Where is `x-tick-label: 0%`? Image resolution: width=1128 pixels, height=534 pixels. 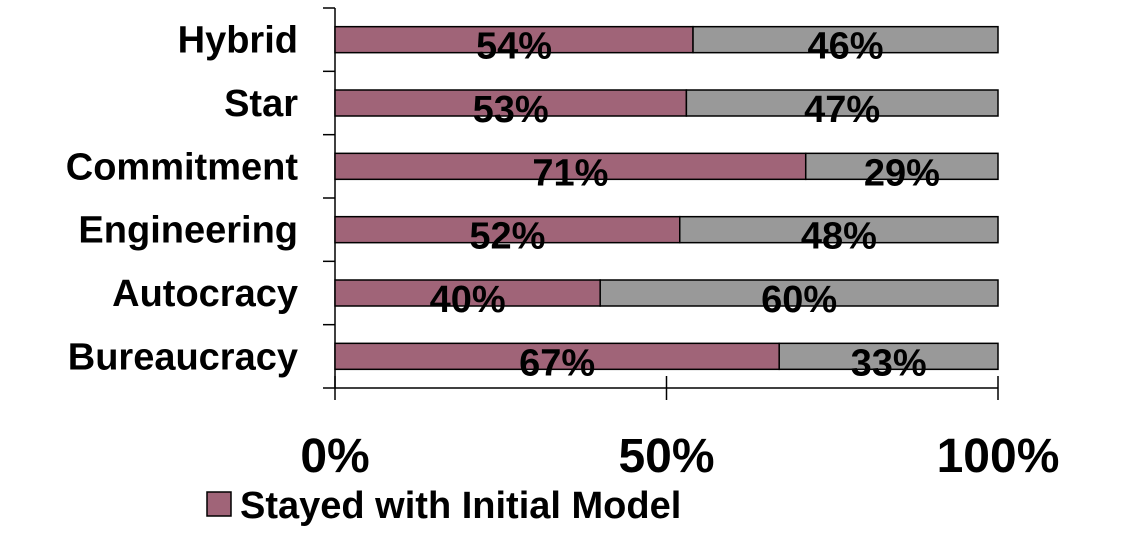
x-tick-label: 0% is located at coordinates (334, 456).